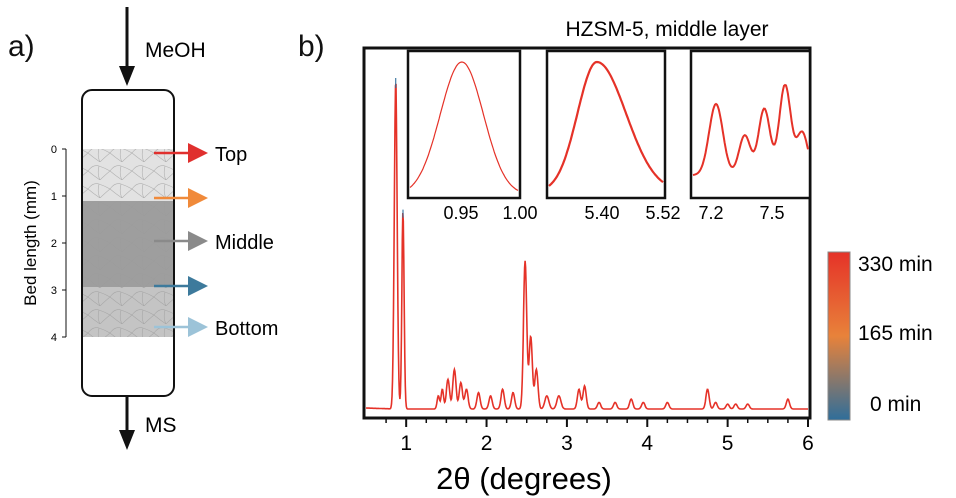 The width and height of the screenshot is (956, 498). What do you see at coordinates (662, 213) in the screenshot?
I see `inset-2-tick-1: 5.52` at bounding box center [662, 213].